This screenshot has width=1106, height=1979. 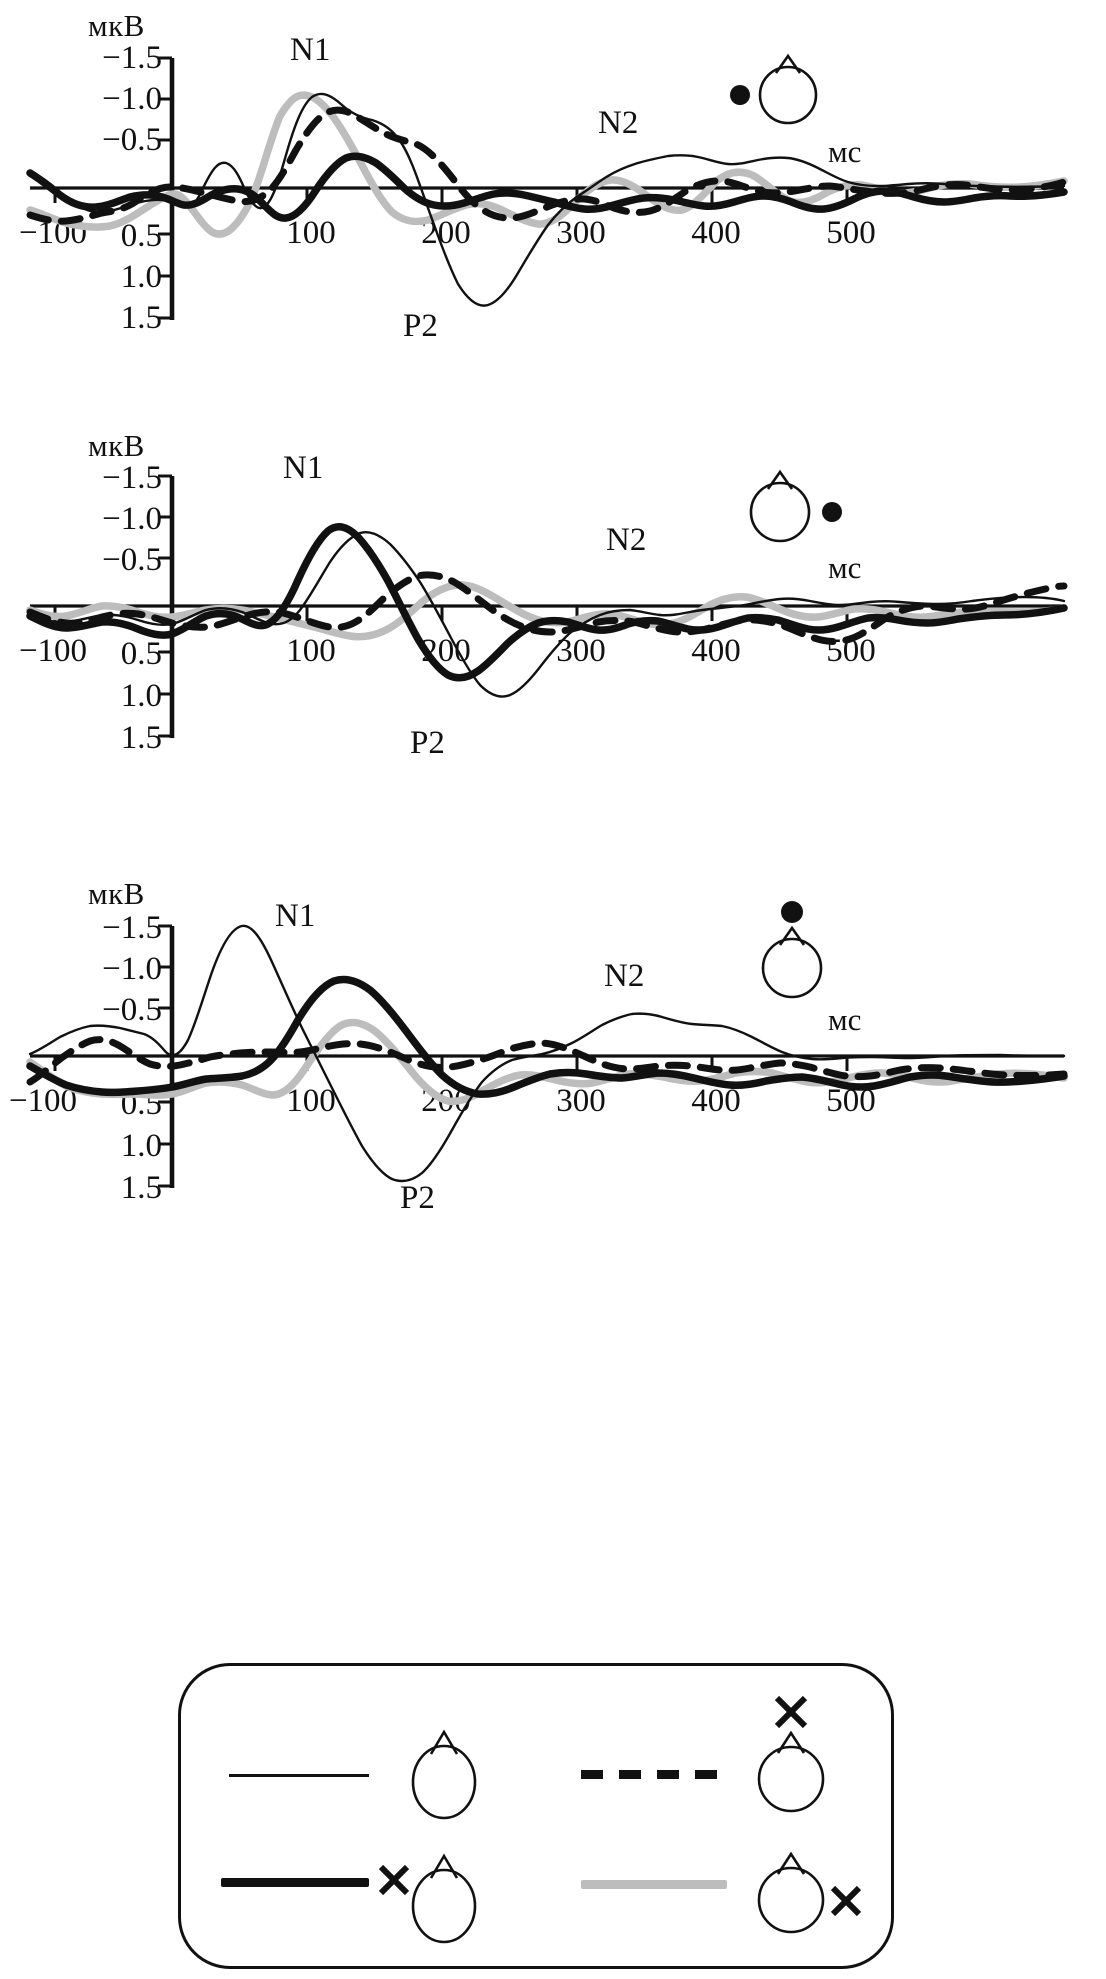 What do you see at coordinates (295, 1882) in the screenshot?
I see `legend-line-thick-solid` at bounding box center [295, 1882].